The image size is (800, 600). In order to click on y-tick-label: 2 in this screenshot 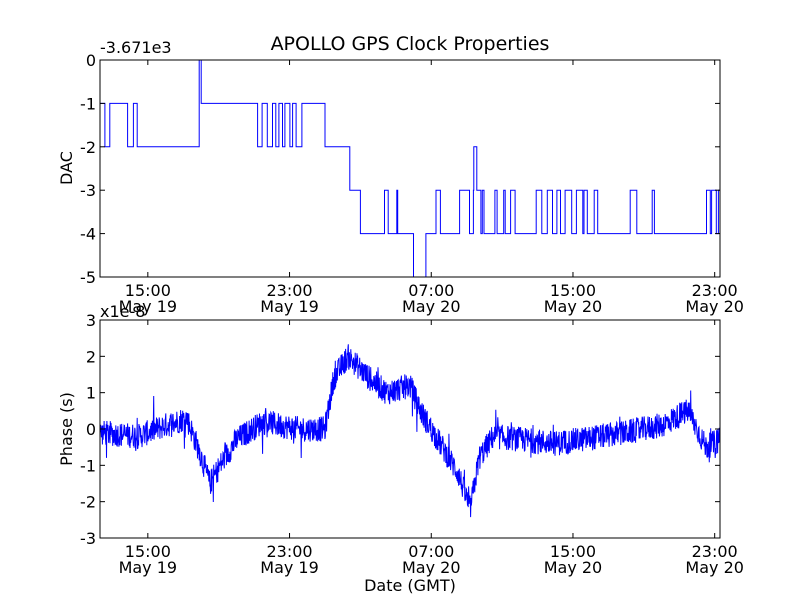, I will do `click(91, 356)`.